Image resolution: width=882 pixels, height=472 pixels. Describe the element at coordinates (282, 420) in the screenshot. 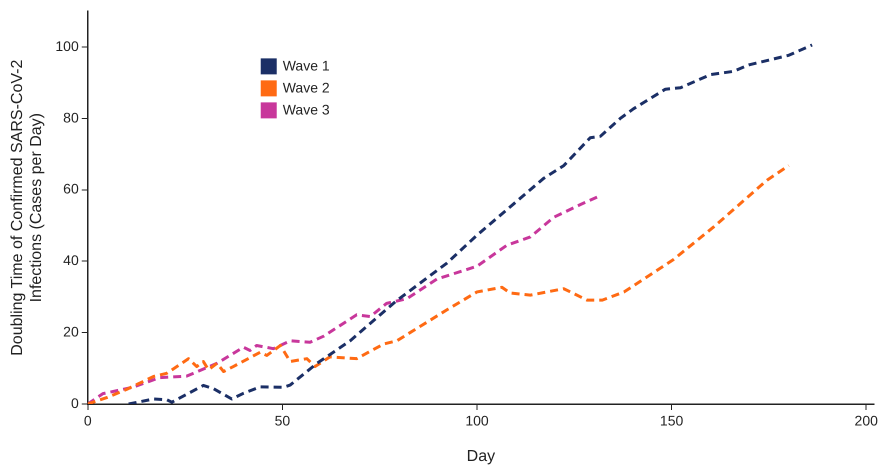

I see `x-tick-label: 50` at that location.